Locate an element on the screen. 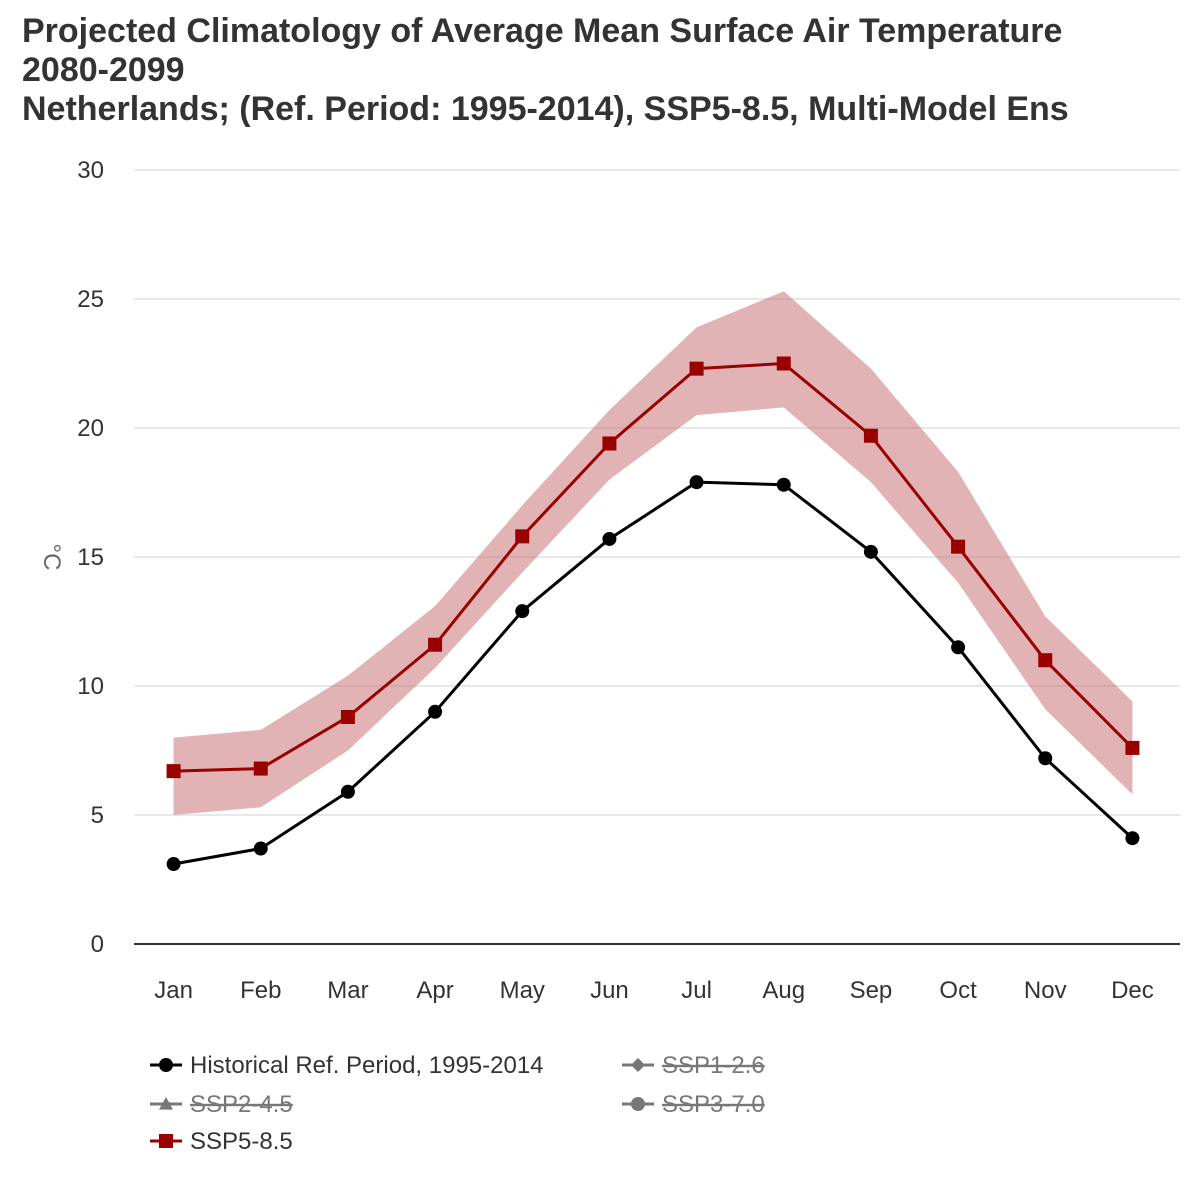 The image size is (1200, 1200). x-tick-label: Feb is located at coordinates (260, 990).